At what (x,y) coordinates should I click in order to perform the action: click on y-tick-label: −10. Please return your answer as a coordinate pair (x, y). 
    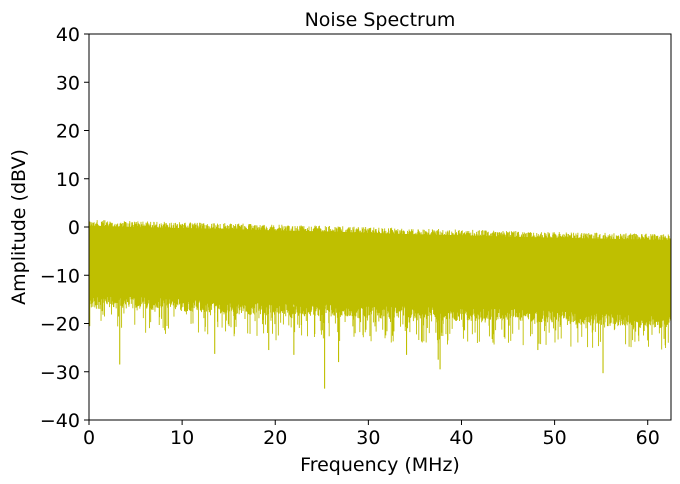
    Looking at the image, I should click on (60, 276).